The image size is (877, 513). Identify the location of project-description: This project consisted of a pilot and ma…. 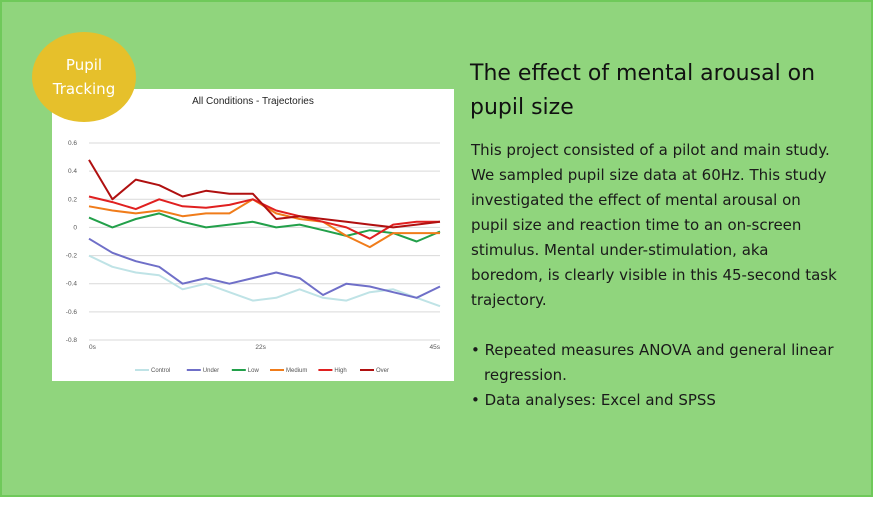
(654, 225).